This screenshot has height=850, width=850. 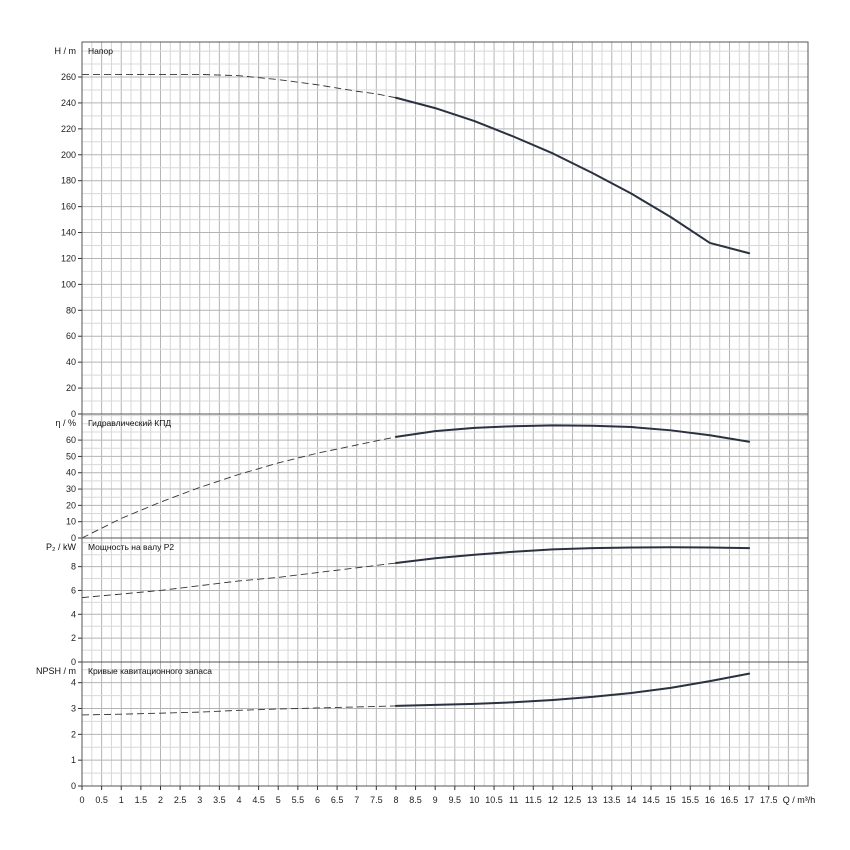 I want to click on y-tick-label: 220, so click(x=68, y=129).